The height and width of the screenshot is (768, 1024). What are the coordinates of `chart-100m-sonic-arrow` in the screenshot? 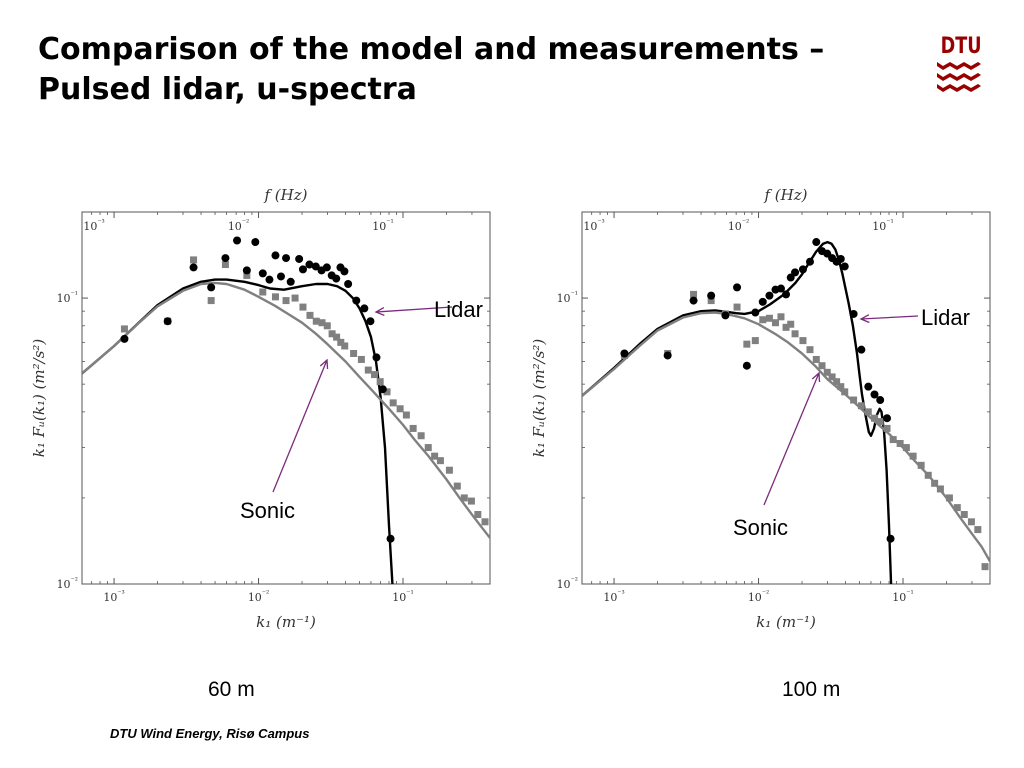 It's located at (791, 439).